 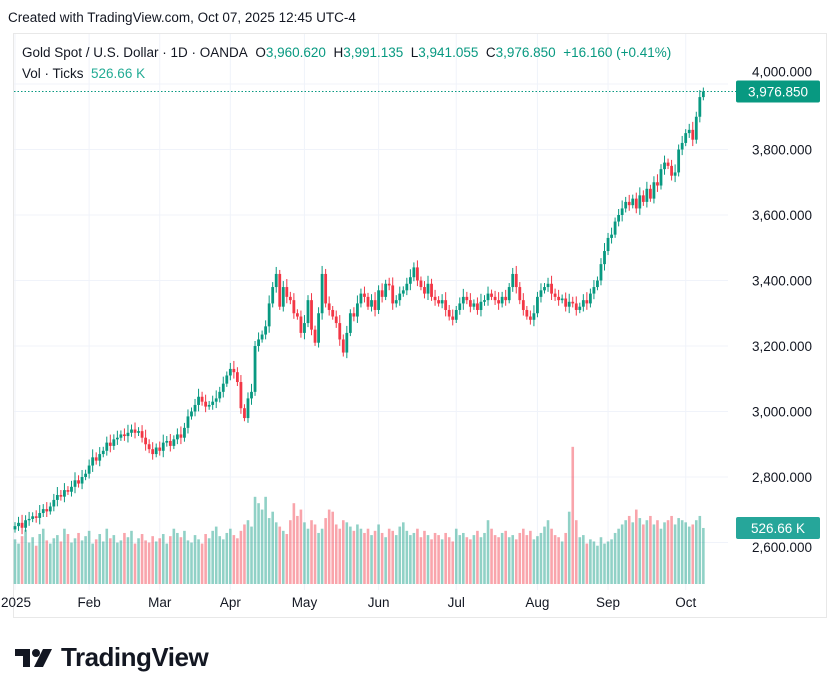 What do you see at coordinates (112, 657) in the screenshot?
I see `tradingview-logo: TradingView` at bounding box center [112, 657].